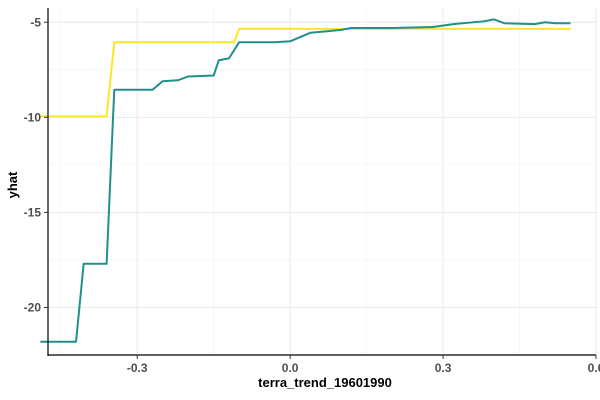  Describe the element at coordinates (35, 22) in the screenshot. I see `y-tick-label: -5` at that location.